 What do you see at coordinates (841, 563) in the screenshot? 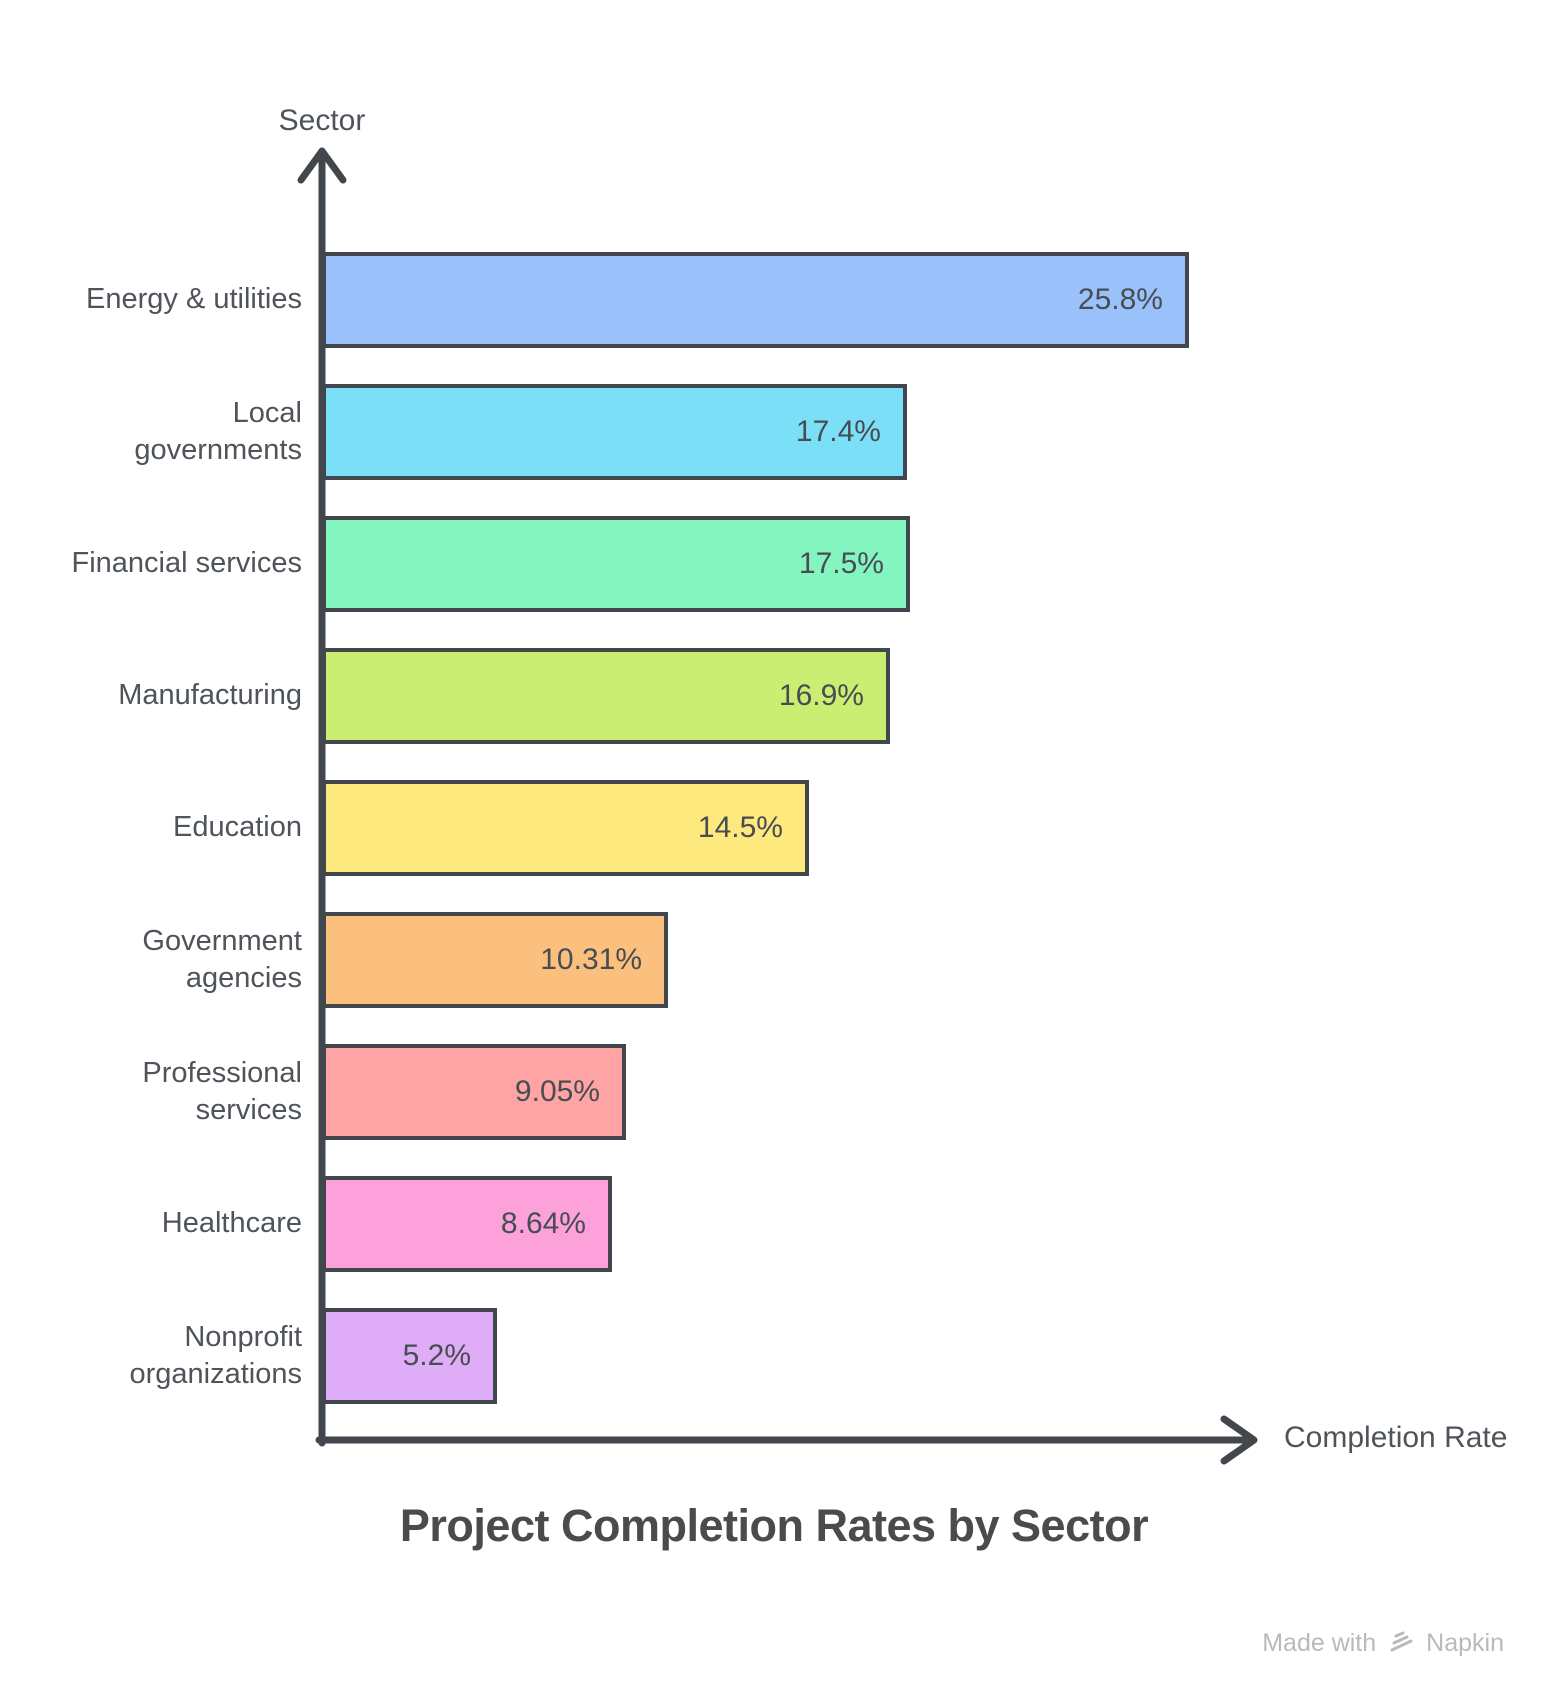
I see `bar-value-label: 17.5%` at bounding box center [841, 563].